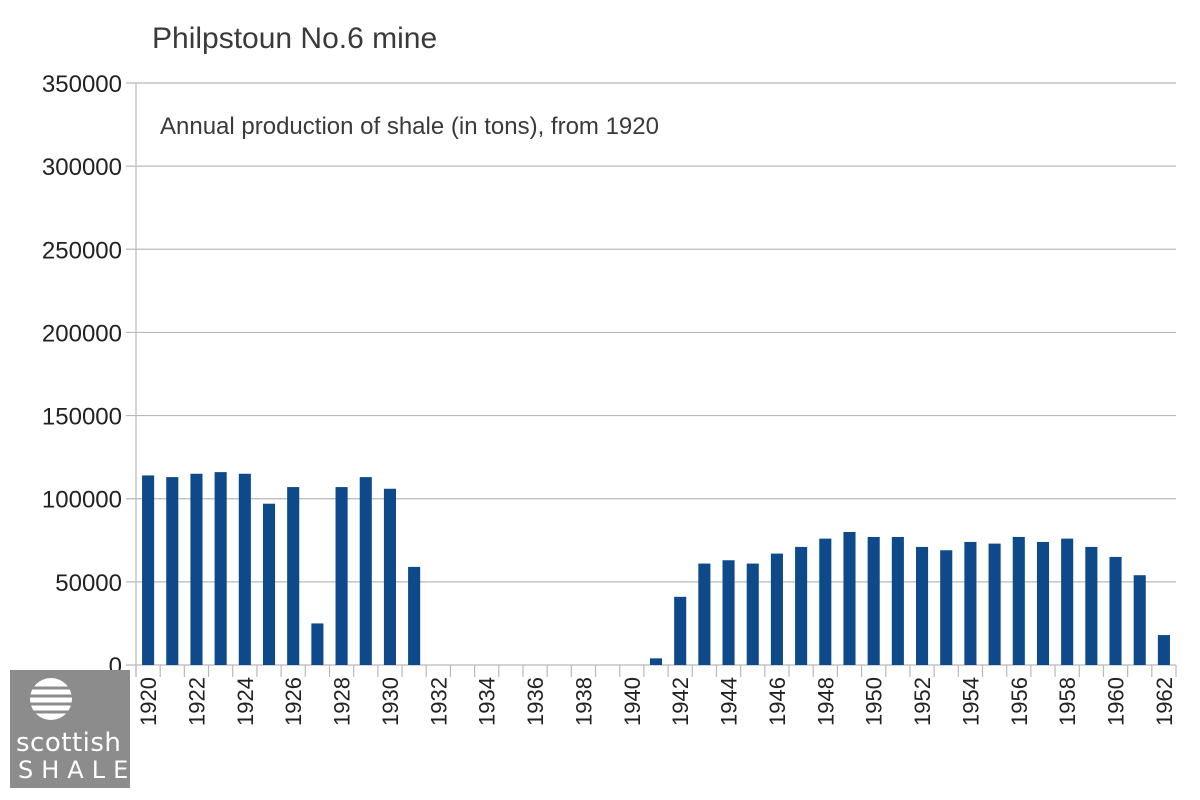 The width and height of the screenshot is (1200, 800). I want to click on bar-1942, so click(680, 630).